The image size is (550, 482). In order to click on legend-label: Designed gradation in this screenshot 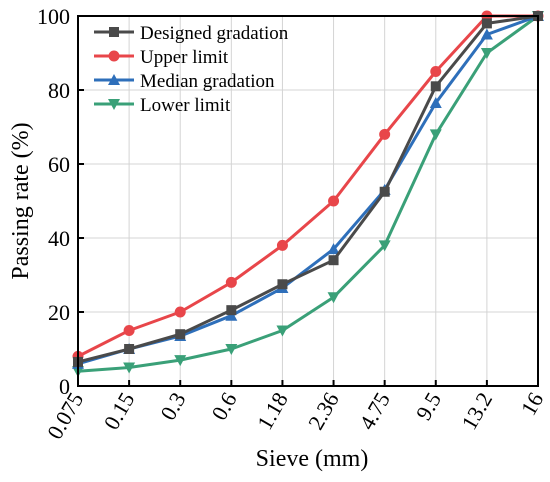, I will do `click(214, 33)`.